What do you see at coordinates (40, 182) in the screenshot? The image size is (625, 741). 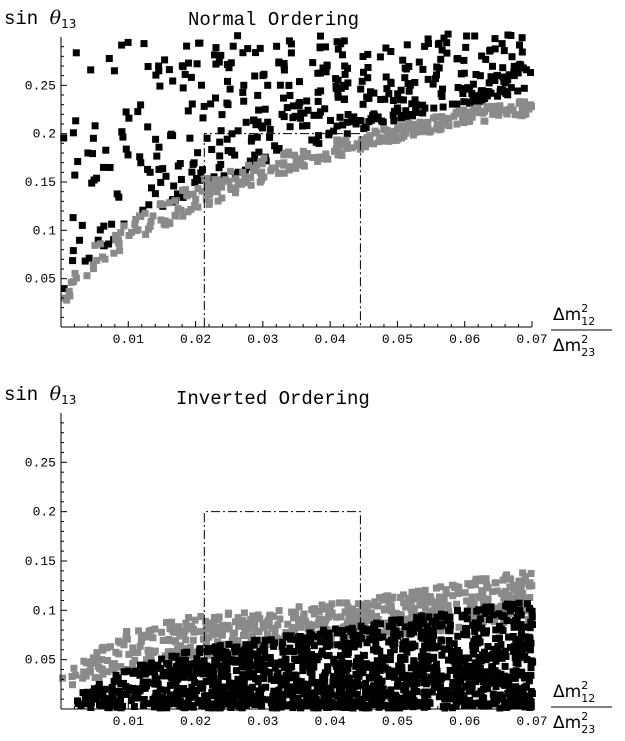 I see `y-tick-label: 0.15` at bounding box center [40, 182].